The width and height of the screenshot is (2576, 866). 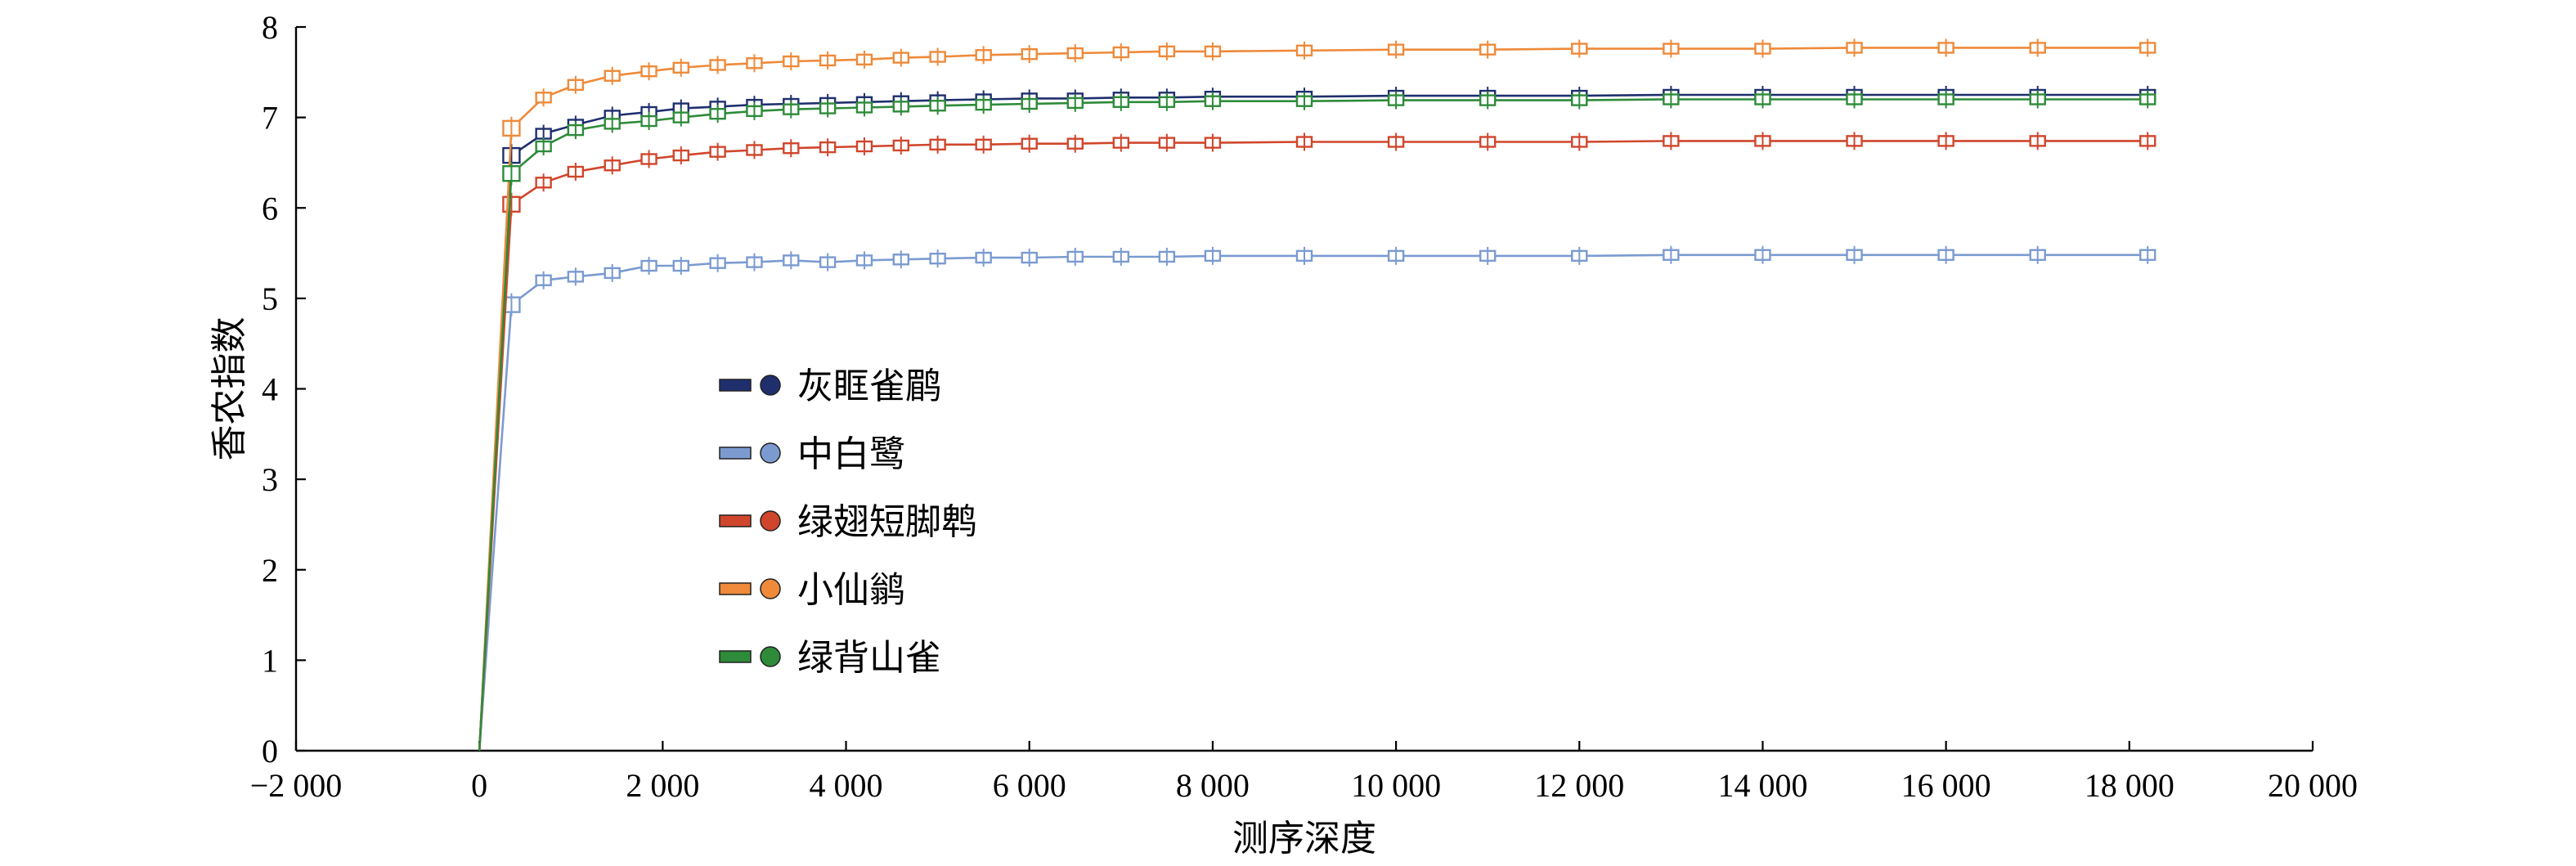 I want to click on y-tick-label: 1, so click(x=270, y=660).